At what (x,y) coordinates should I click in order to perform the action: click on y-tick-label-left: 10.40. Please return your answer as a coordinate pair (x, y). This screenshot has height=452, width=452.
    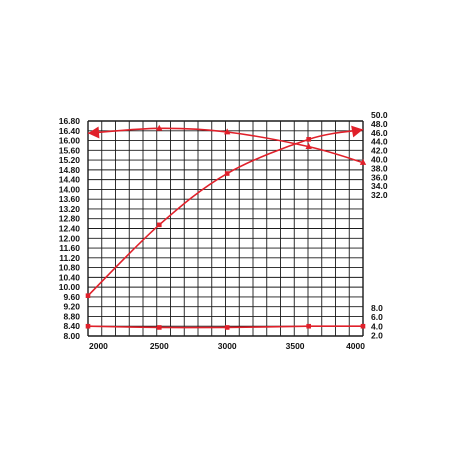
    Looking at the image, I should click on (70, 277).